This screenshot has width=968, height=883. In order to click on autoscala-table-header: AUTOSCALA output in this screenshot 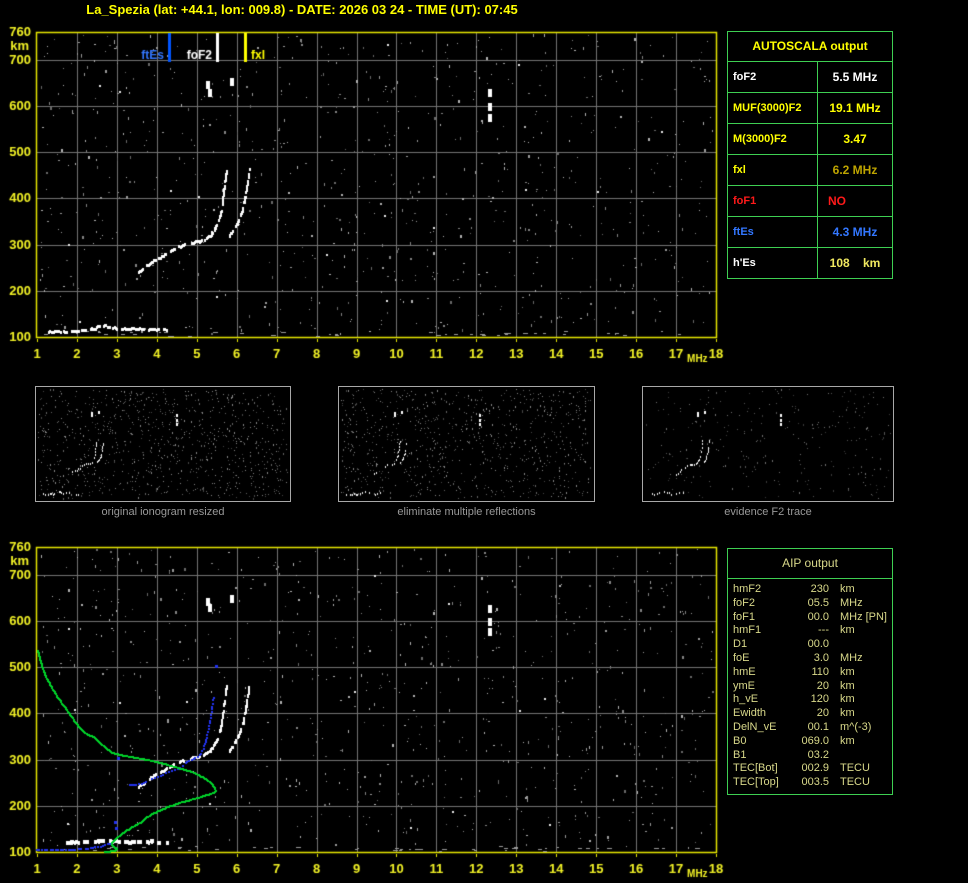, I will do `click(810, 47)`.